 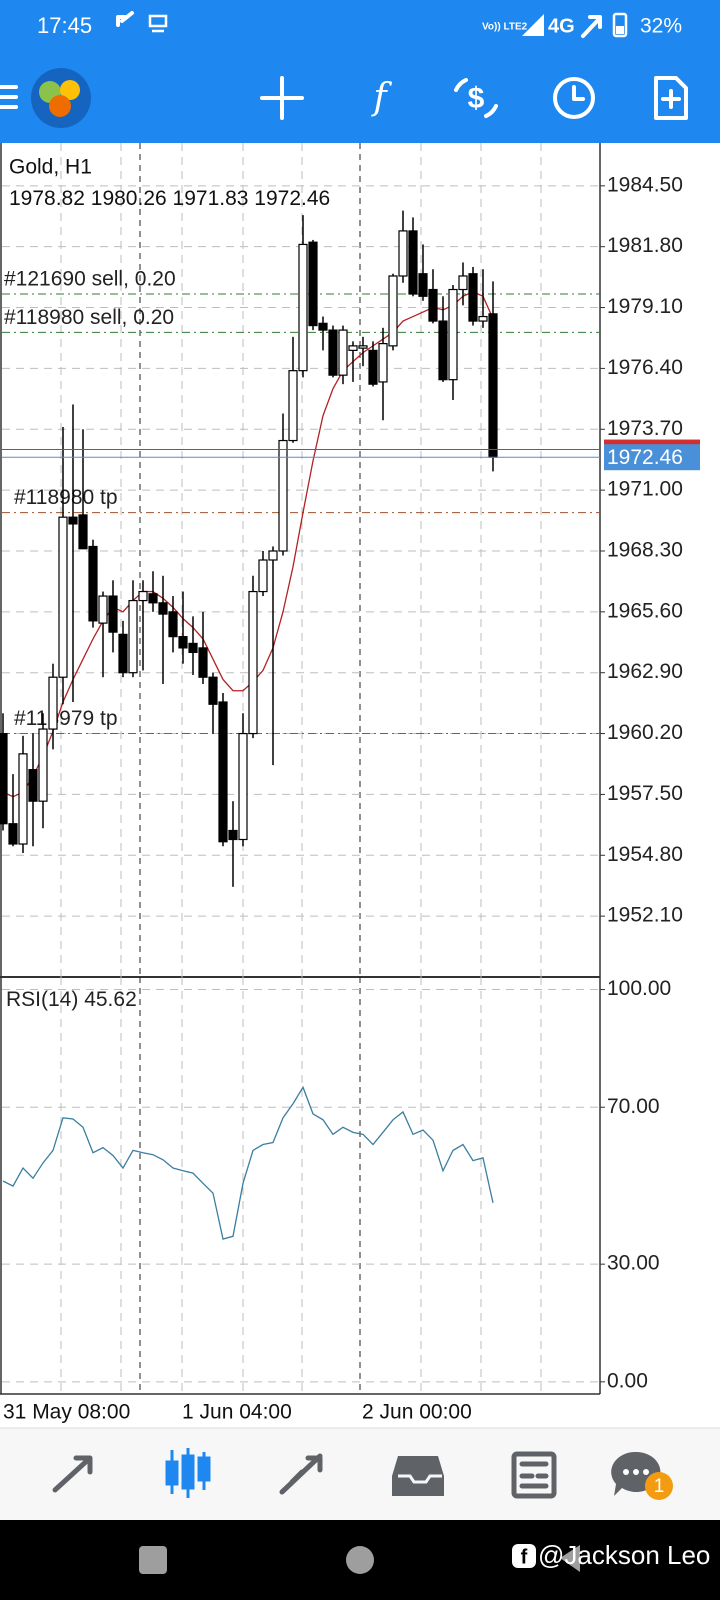 What do you see at coordinates (47, 198) in the screenshot?
I see `ohlc-open: 1978.82` at bounding box center [47, 198].